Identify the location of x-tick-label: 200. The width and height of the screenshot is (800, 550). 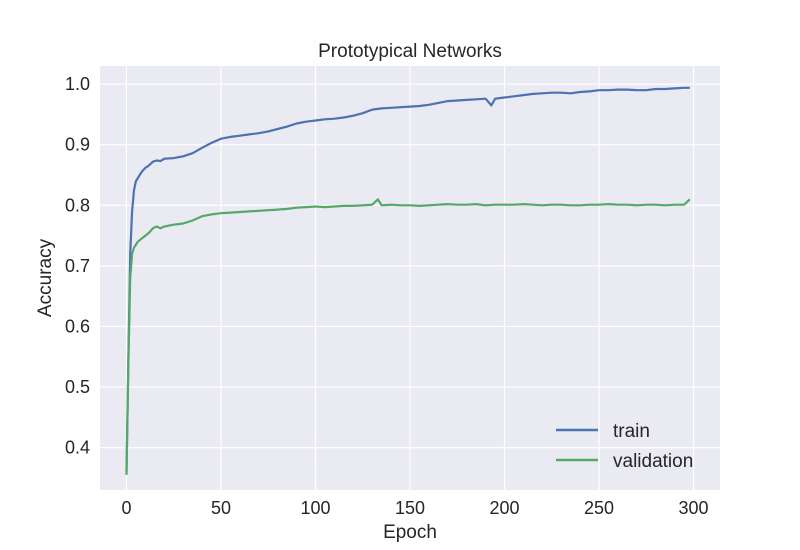
(504, 508).